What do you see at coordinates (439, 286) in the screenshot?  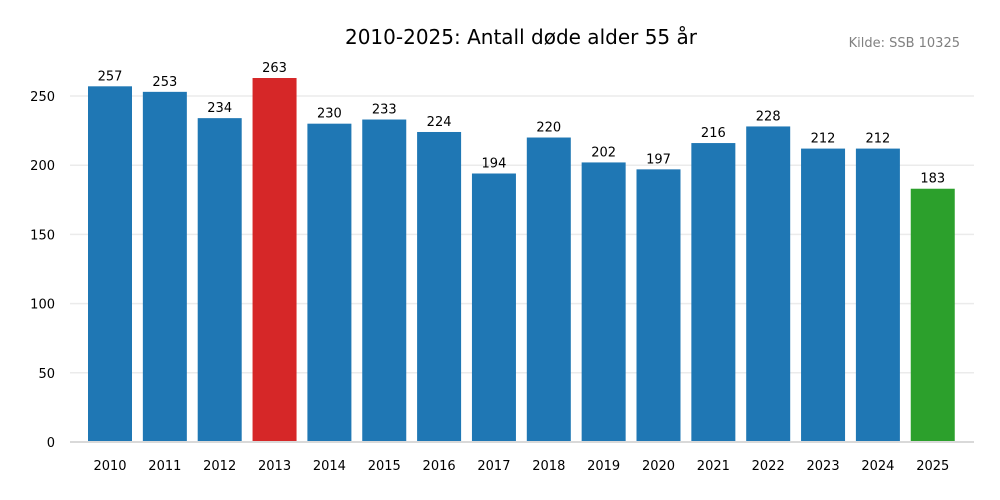 I see `bar-2016` at bounding box center [439, 286].